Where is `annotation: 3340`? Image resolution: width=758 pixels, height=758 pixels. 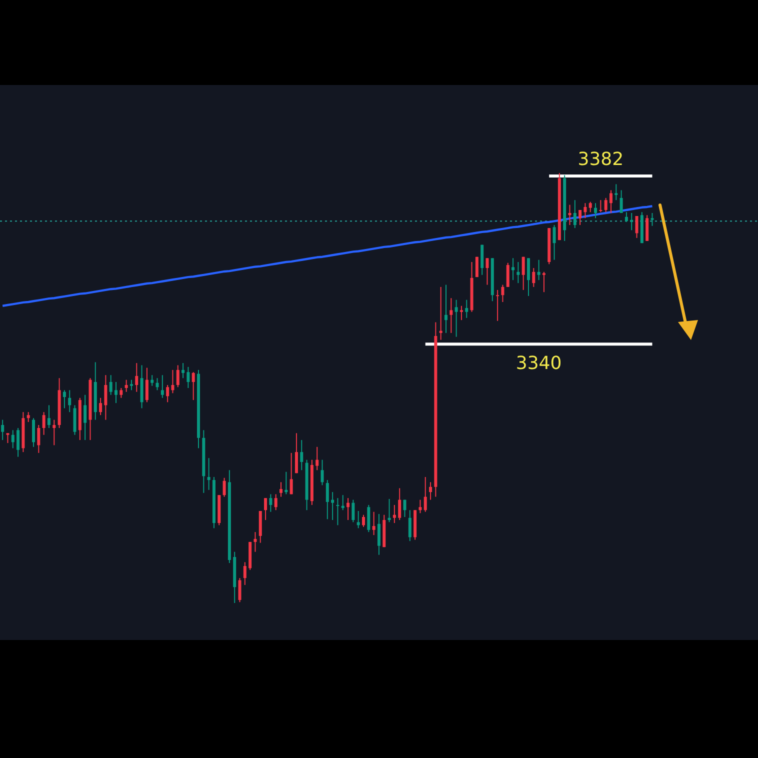 annotation: 3340 is located at coordinates (539, 363).